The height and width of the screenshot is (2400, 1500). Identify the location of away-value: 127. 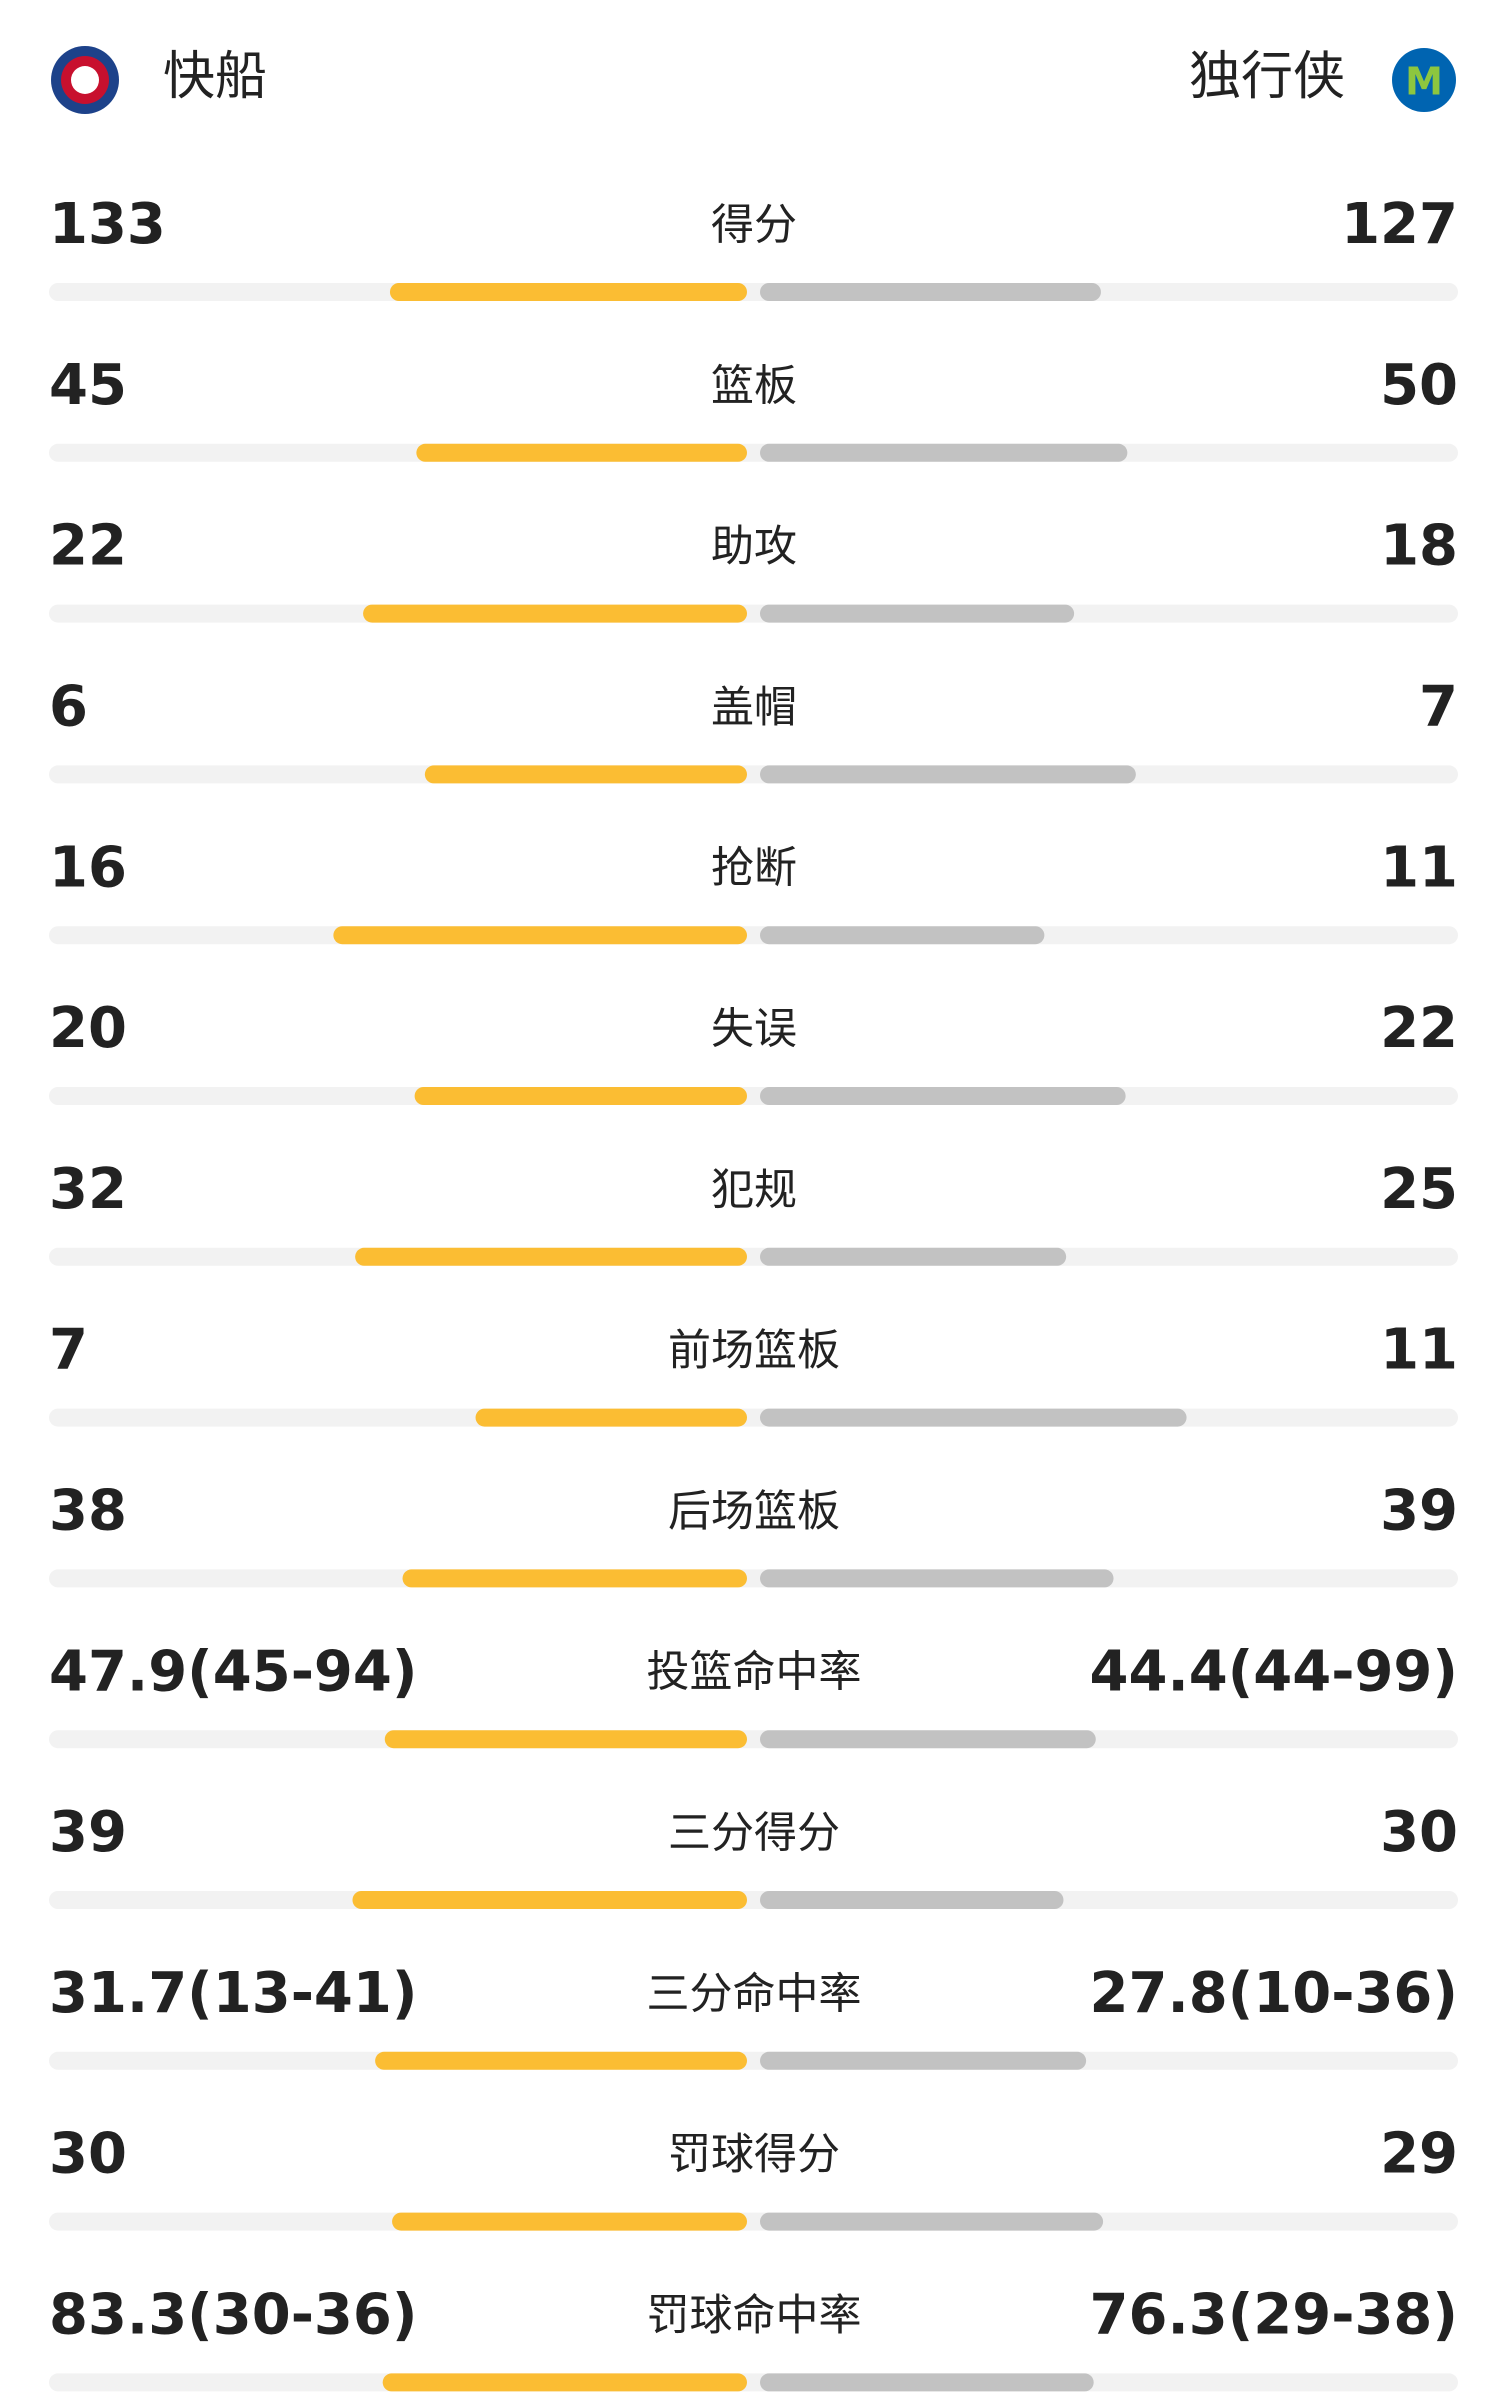
(1399, 224).